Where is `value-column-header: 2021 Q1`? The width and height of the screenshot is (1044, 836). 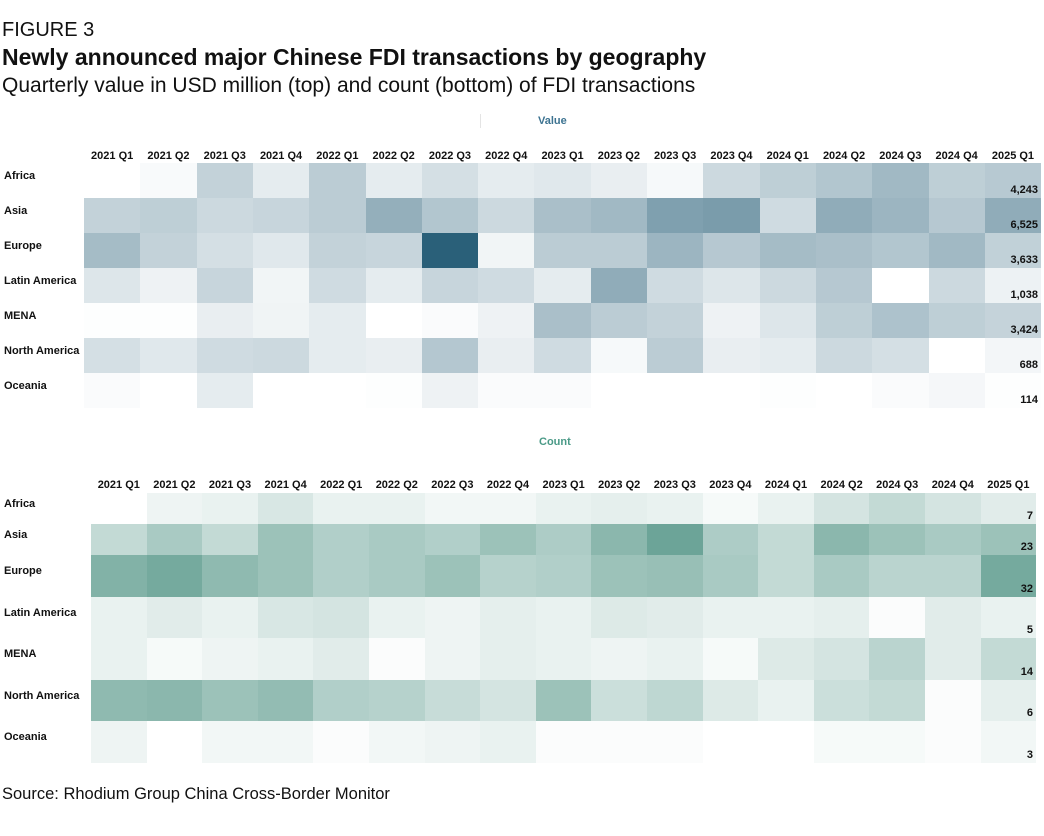 value-column-header: 2021 Q1 is located at coordinates (112, 156).